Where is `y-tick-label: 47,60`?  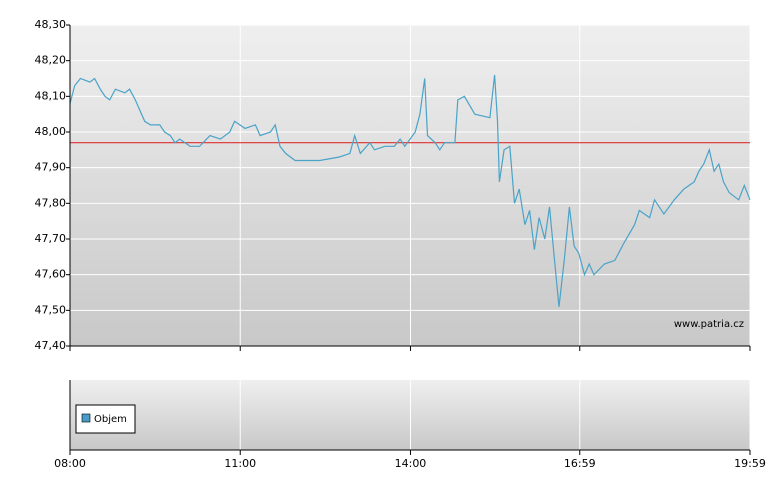 y-tick-label: 47,60 is located at coordinates (51, 274).